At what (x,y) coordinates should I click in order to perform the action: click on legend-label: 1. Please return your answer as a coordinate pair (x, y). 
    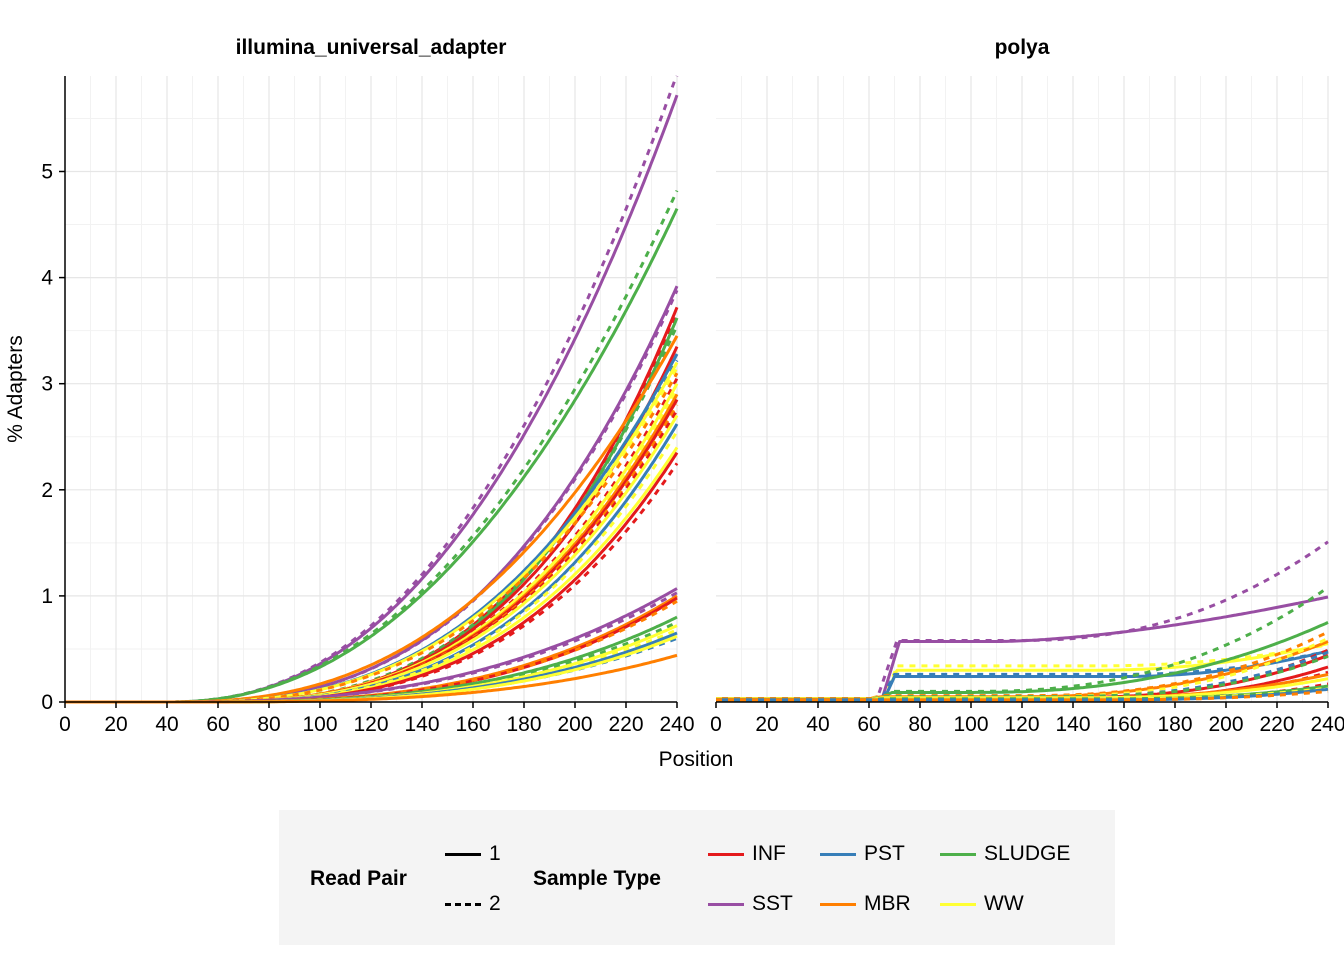
    Looking at the image, I should click on (495, 853).